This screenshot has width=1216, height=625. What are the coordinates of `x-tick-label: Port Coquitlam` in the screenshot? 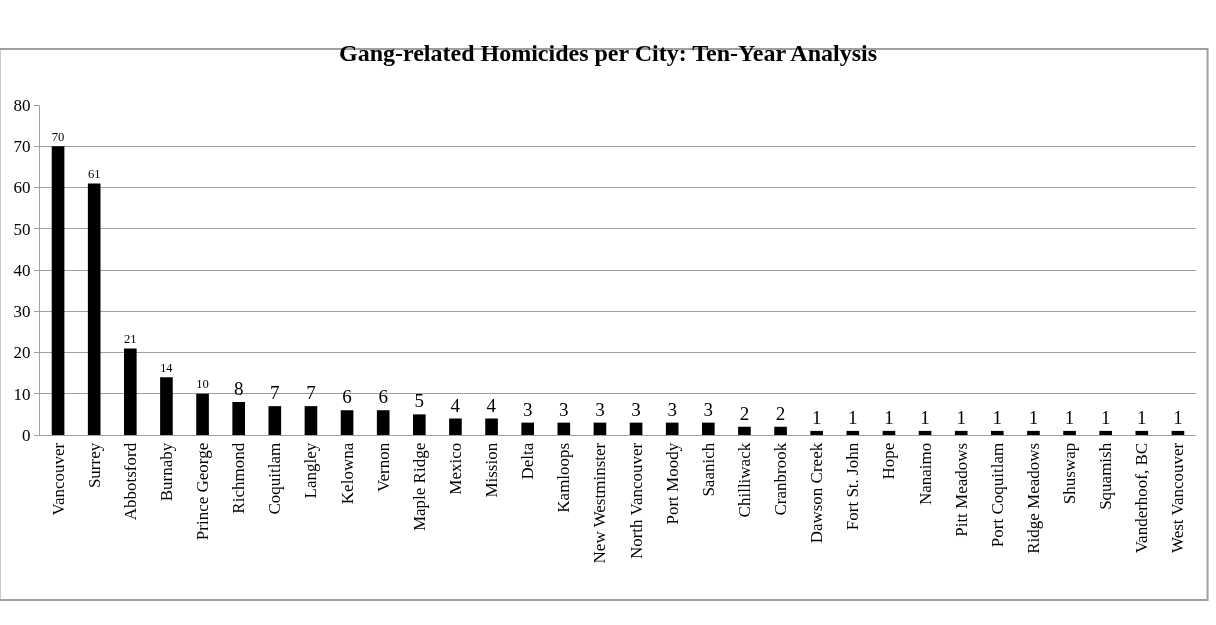 It's located at (997, 495).